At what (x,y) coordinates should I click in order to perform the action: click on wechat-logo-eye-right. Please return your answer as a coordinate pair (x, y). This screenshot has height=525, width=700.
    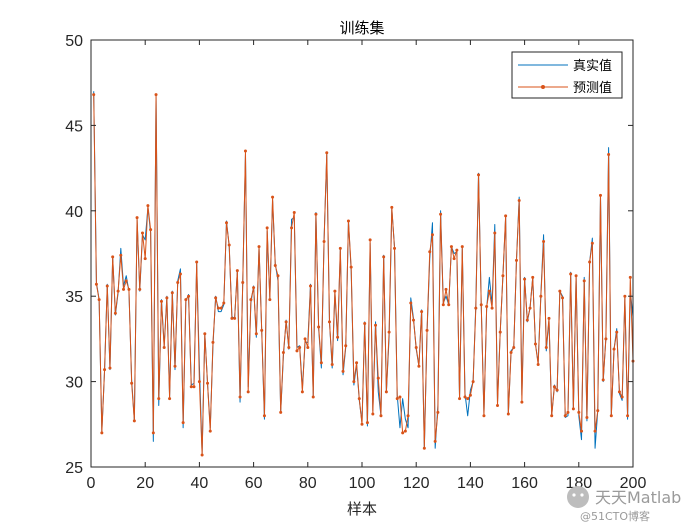
    Looking at the image, I should click on (582, 495).